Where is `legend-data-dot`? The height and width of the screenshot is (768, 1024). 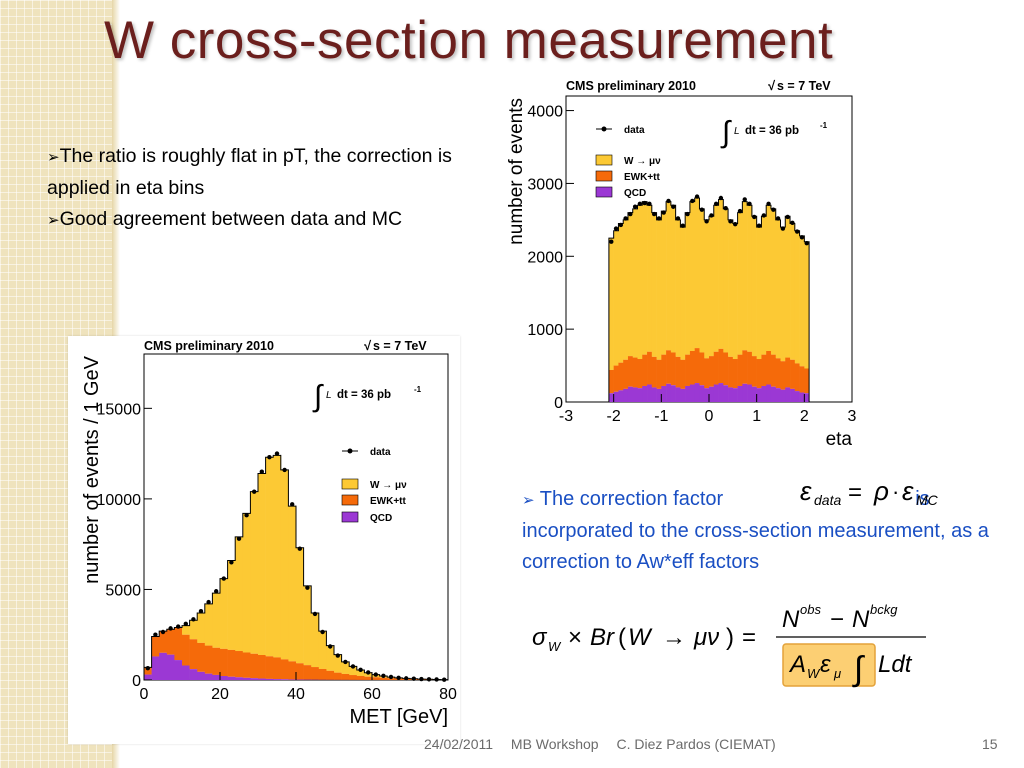 legend-data-dot is located at coordinates (350, 451).